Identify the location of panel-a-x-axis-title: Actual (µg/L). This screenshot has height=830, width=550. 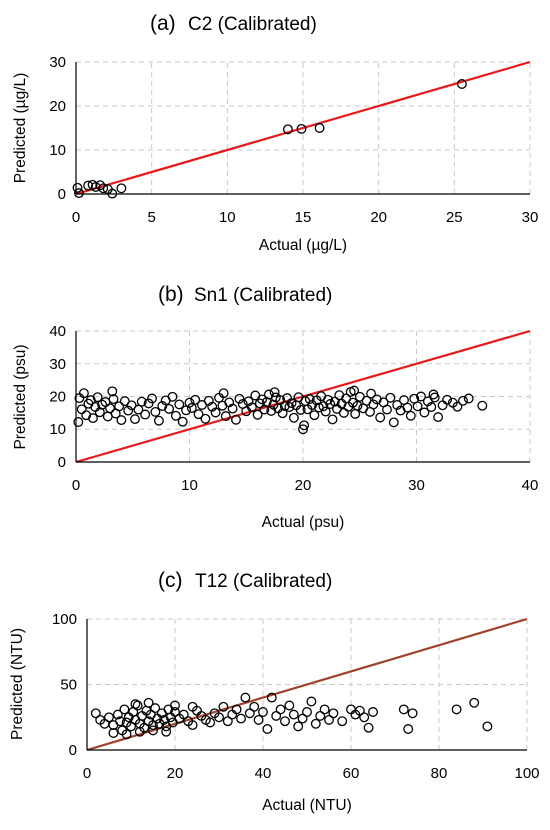
(303, 245).